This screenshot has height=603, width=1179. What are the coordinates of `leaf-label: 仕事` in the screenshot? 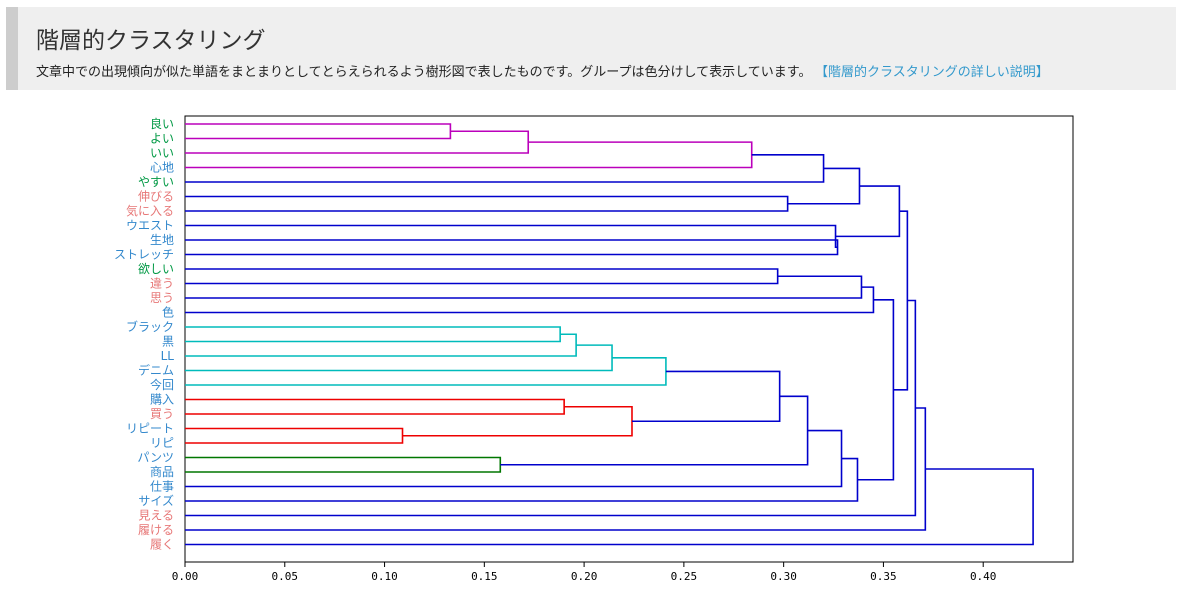 It's located at (162, 487).